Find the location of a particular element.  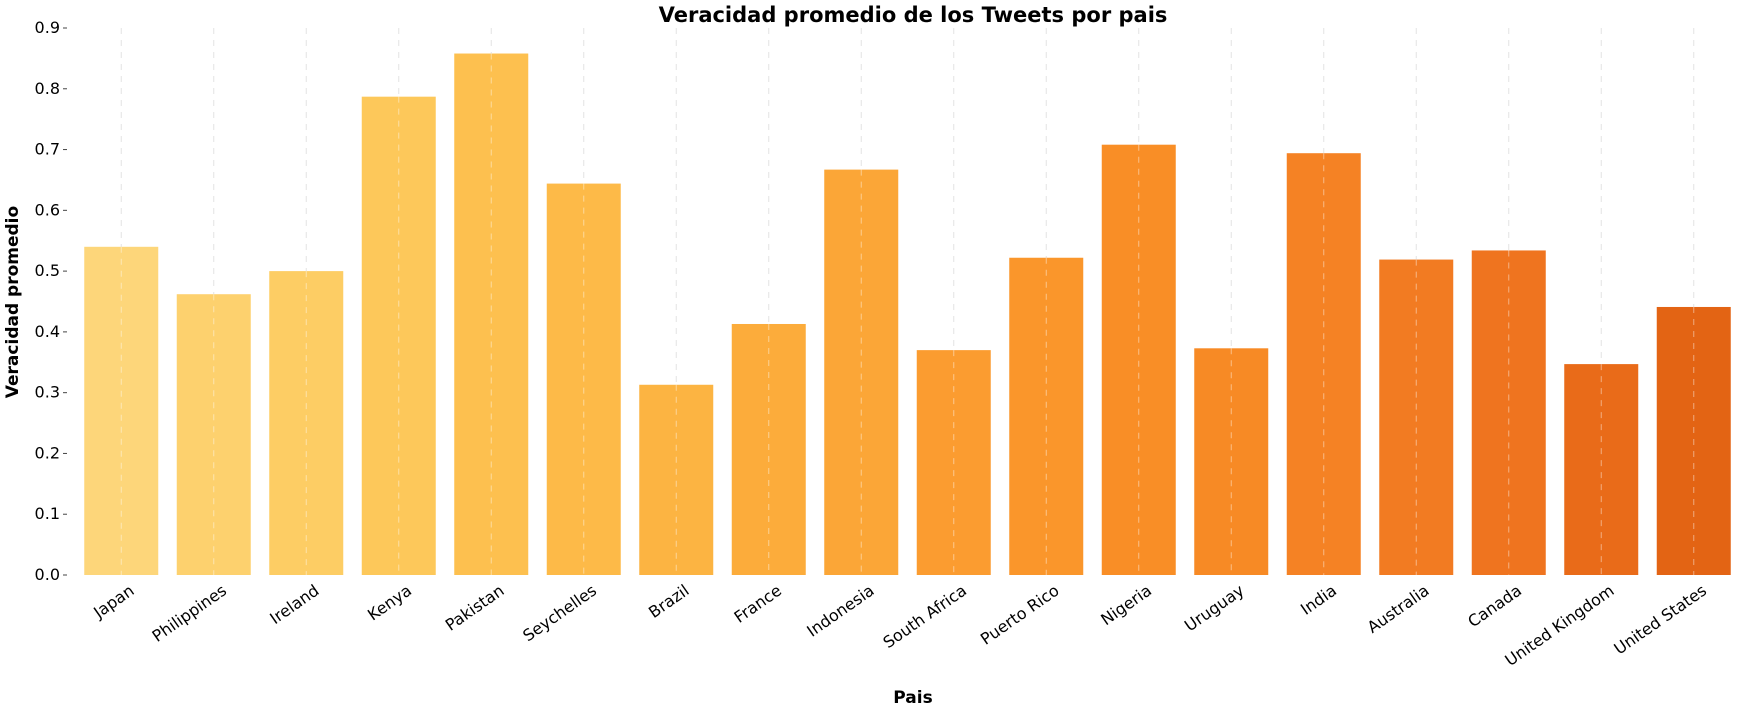

x-tick-label: India is located at coordinates (1318, 600).